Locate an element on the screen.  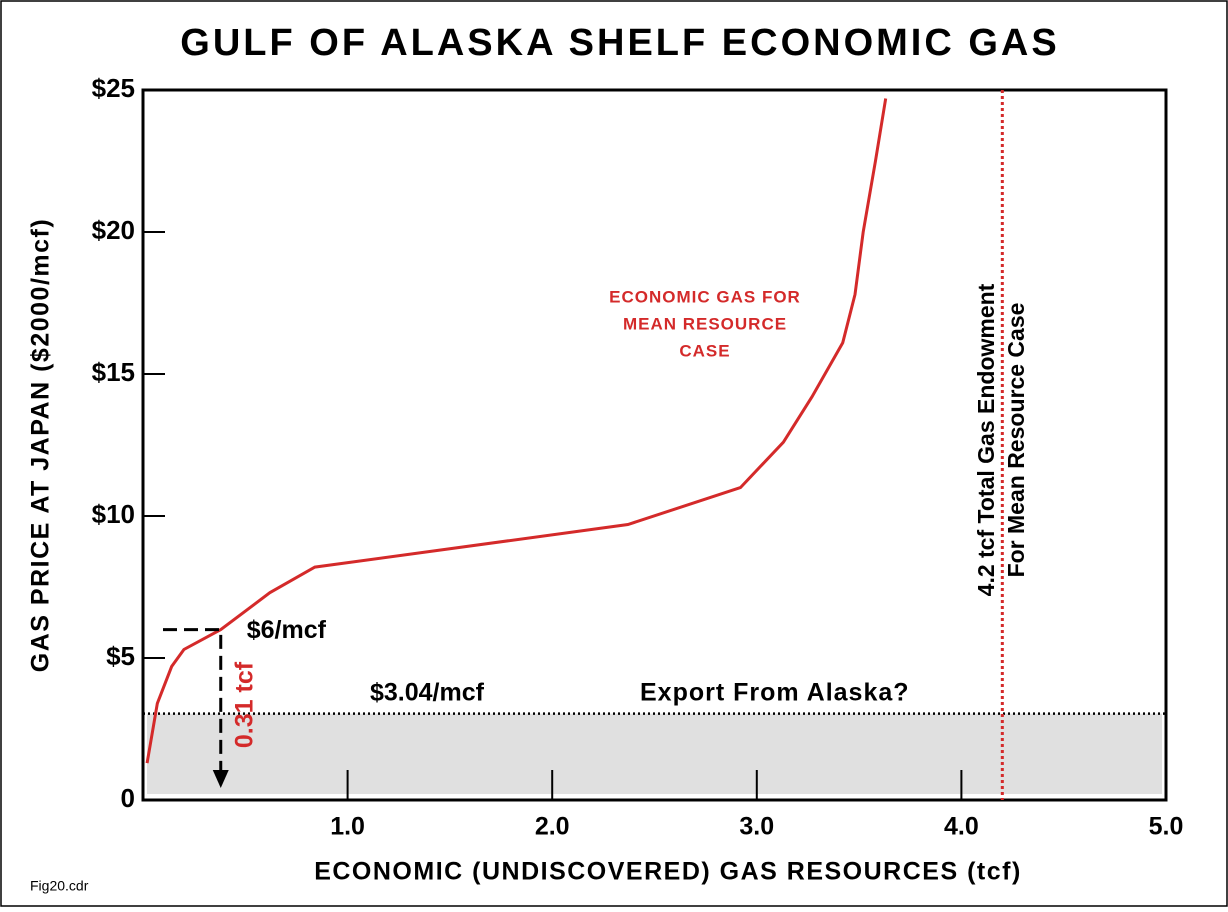
x-tick-label: 3.0 is located at coordinates (756, 827).